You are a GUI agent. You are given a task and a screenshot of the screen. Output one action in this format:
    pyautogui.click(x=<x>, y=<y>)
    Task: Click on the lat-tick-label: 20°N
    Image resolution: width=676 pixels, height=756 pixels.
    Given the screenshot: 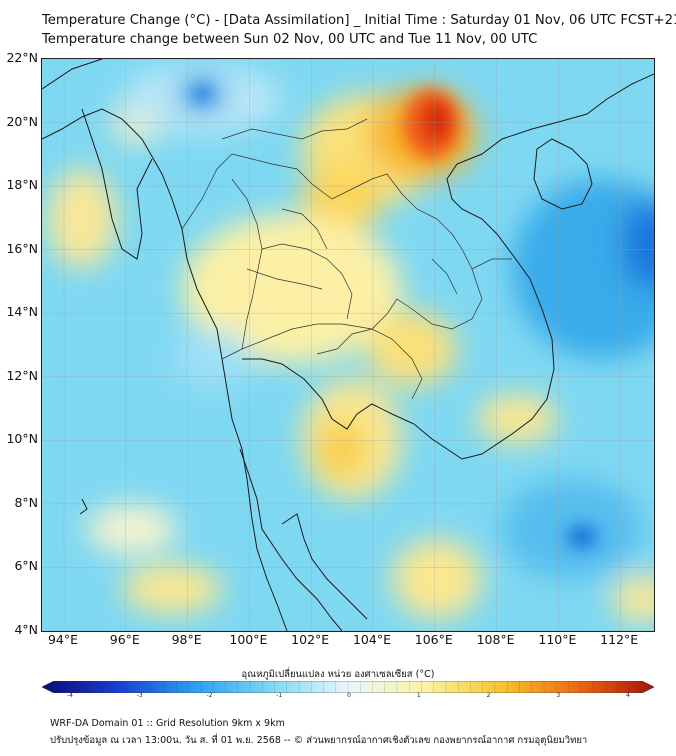 What is the action you would take?
    pyautogui.click(x=22, y=121)
    